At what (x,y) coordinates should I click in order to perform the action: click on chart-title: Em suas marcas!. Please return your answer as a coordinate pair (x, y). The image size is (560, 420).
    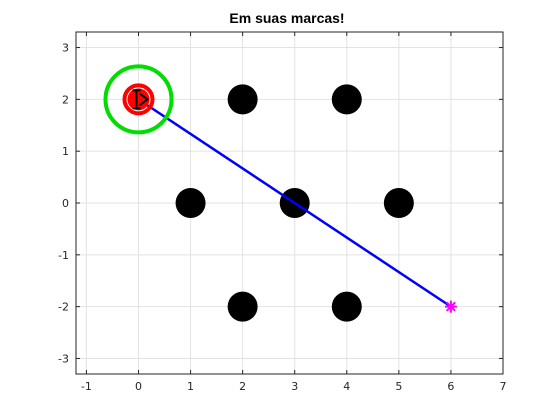
    Looking at the image, I should click on (286, 18).